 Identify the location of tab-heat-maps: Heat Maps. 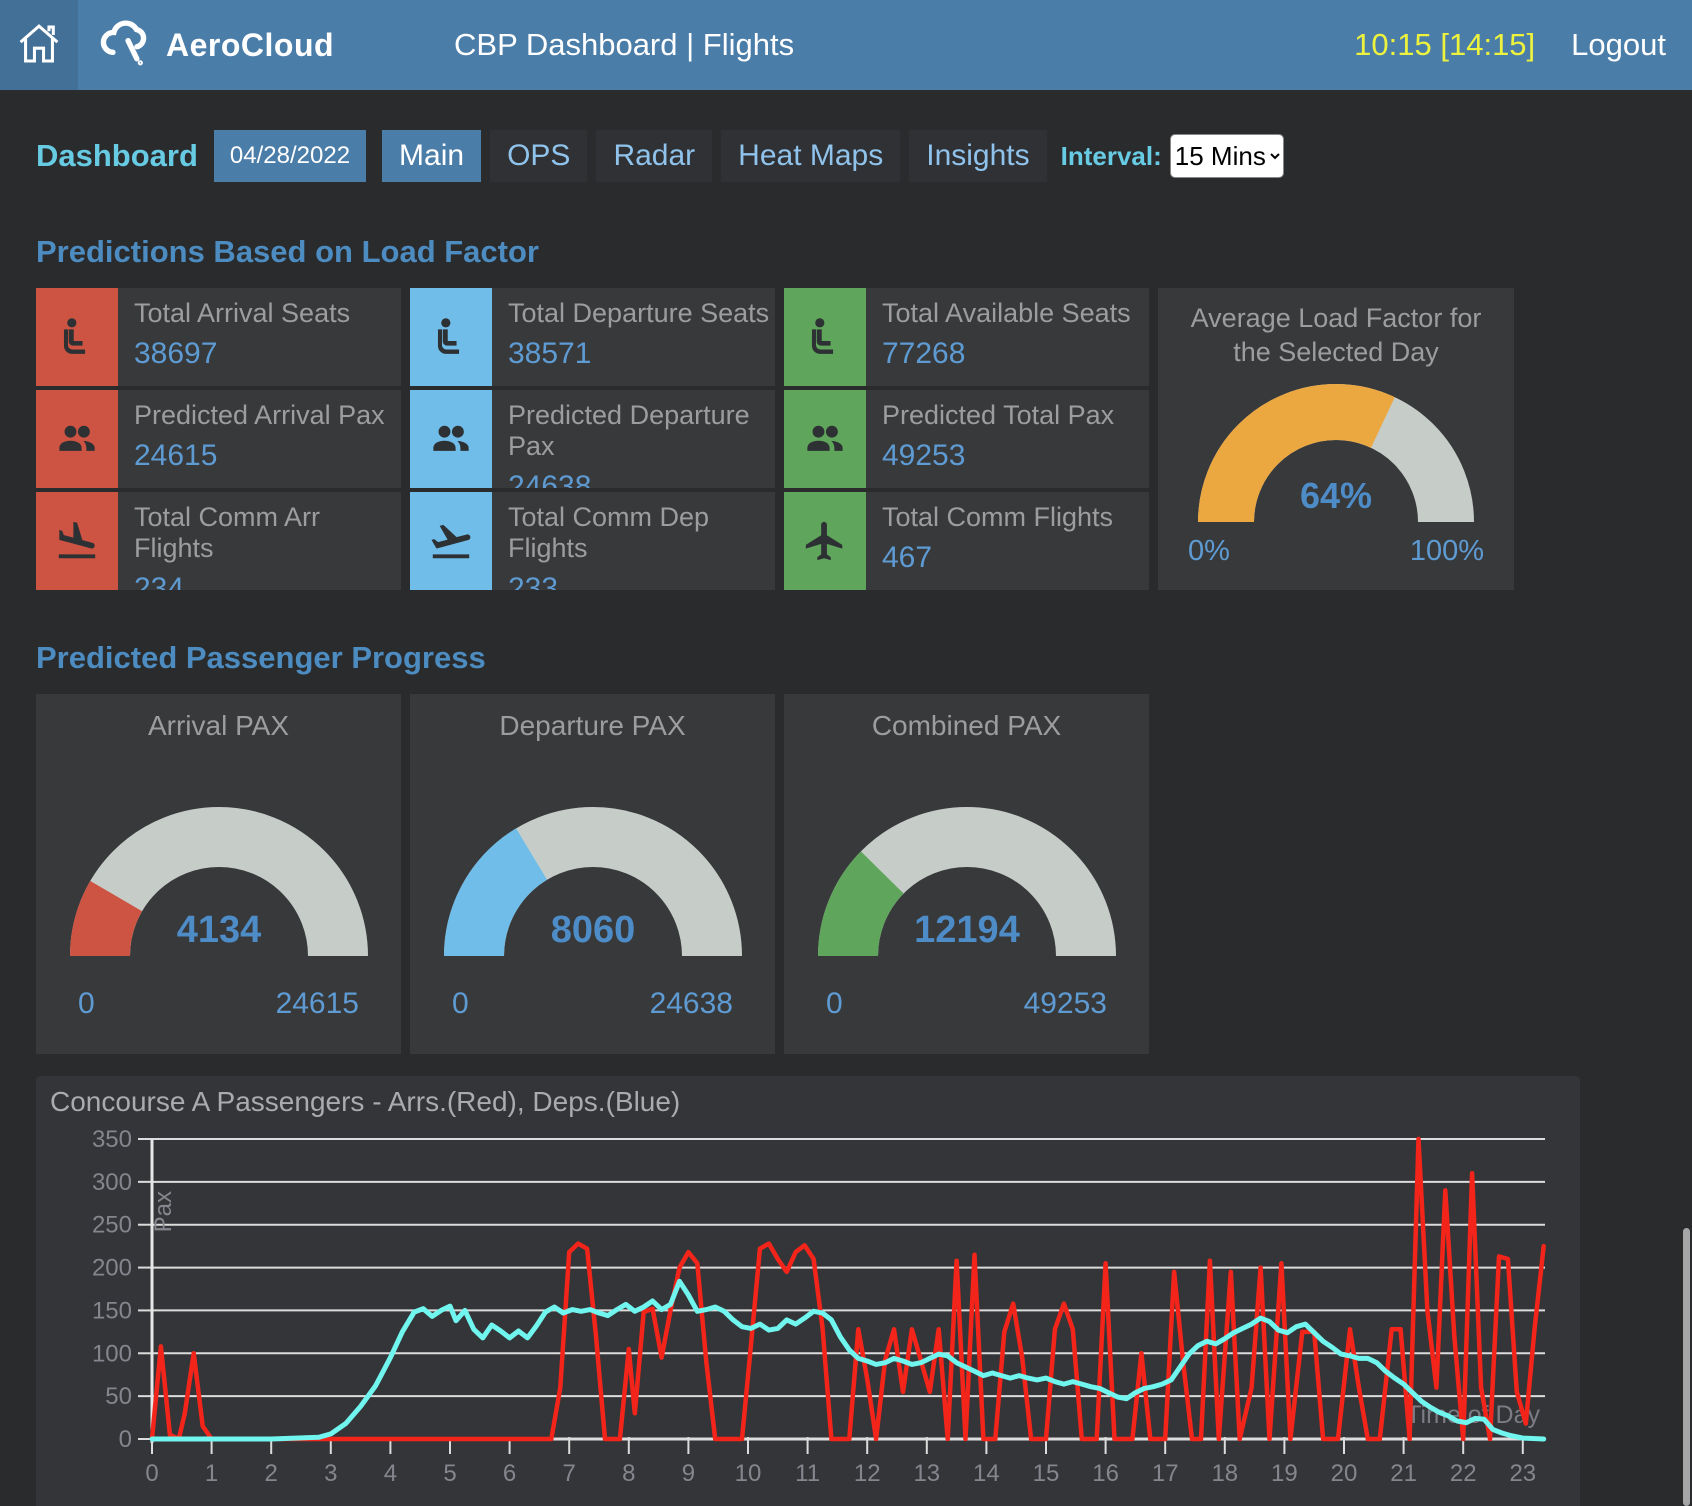
(811, 156).